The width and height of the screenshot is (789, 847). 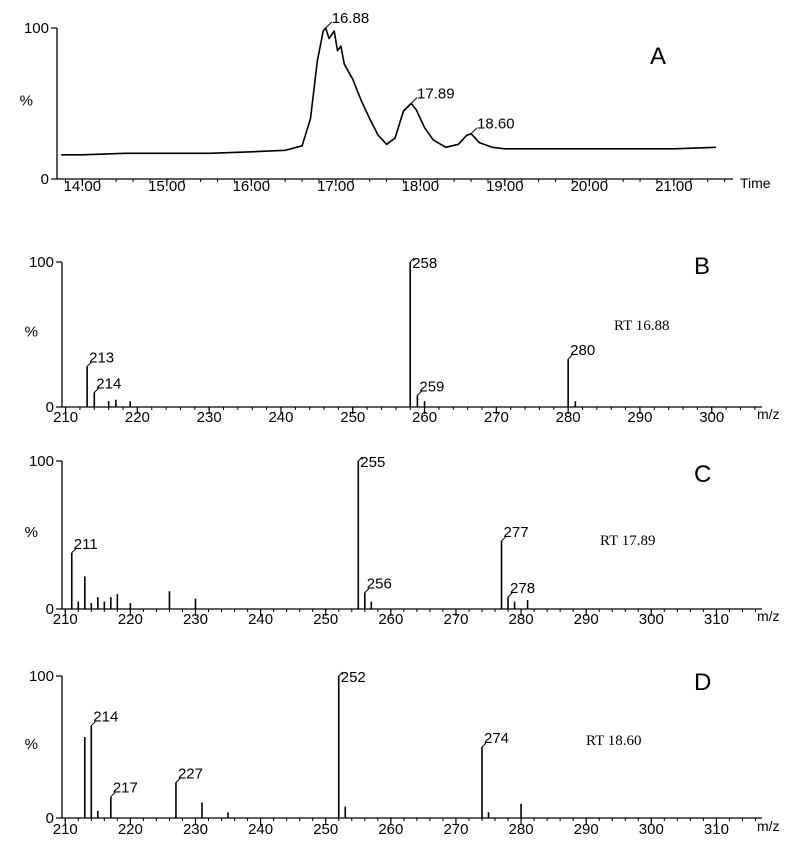 What do you see at coordinates (658, 56) in the screenshot?
I see `panel-letter-a: A` at bounding box center [658, 56].